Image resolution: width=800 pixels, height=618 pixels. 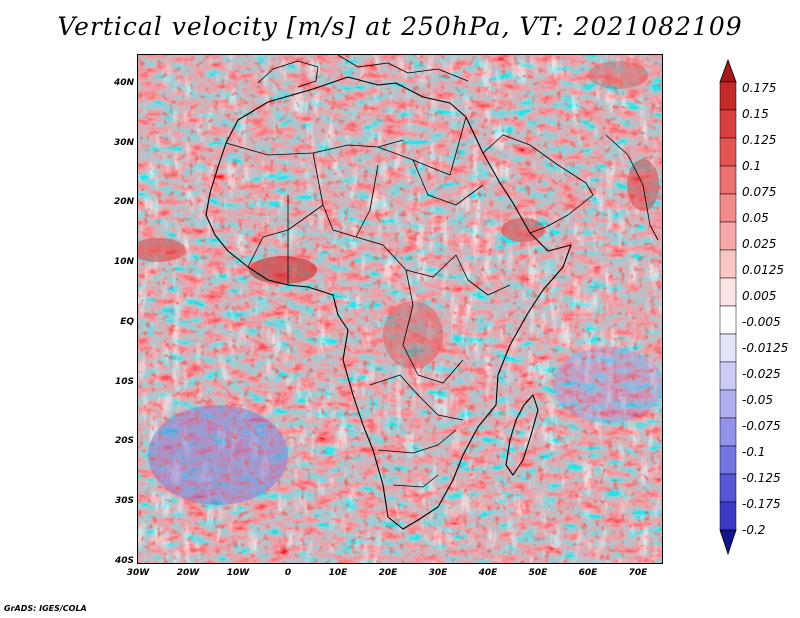 What do you see at coordinates (288, 74) in the screenshot?
I see `iberia-coastline` at bounding box center [288, 74].